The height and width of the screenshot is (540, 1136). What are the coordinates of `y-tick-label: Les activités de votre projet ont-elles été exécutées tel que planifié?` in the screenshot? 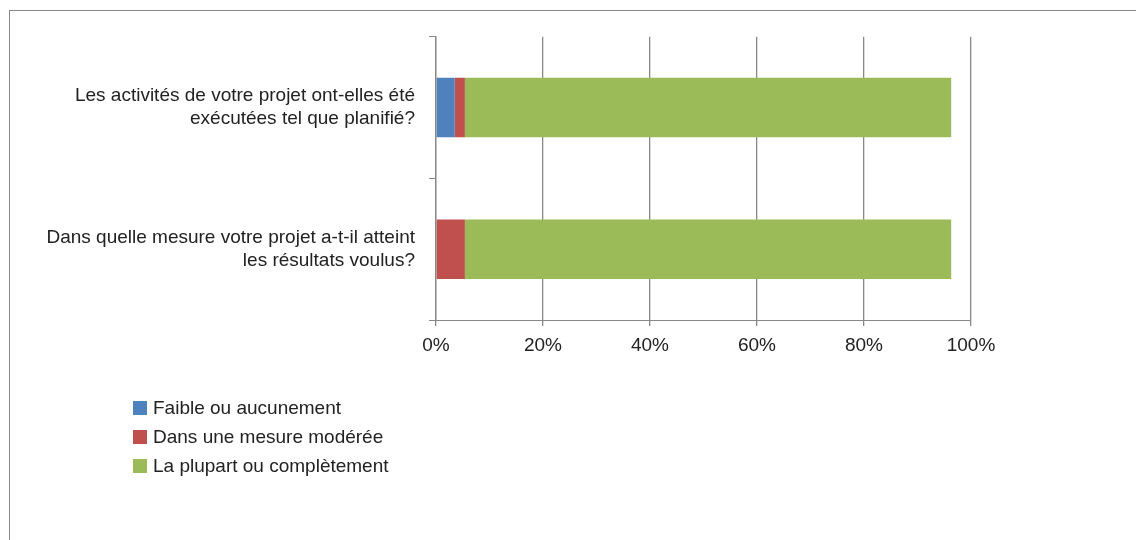 It's located at (244, 106).